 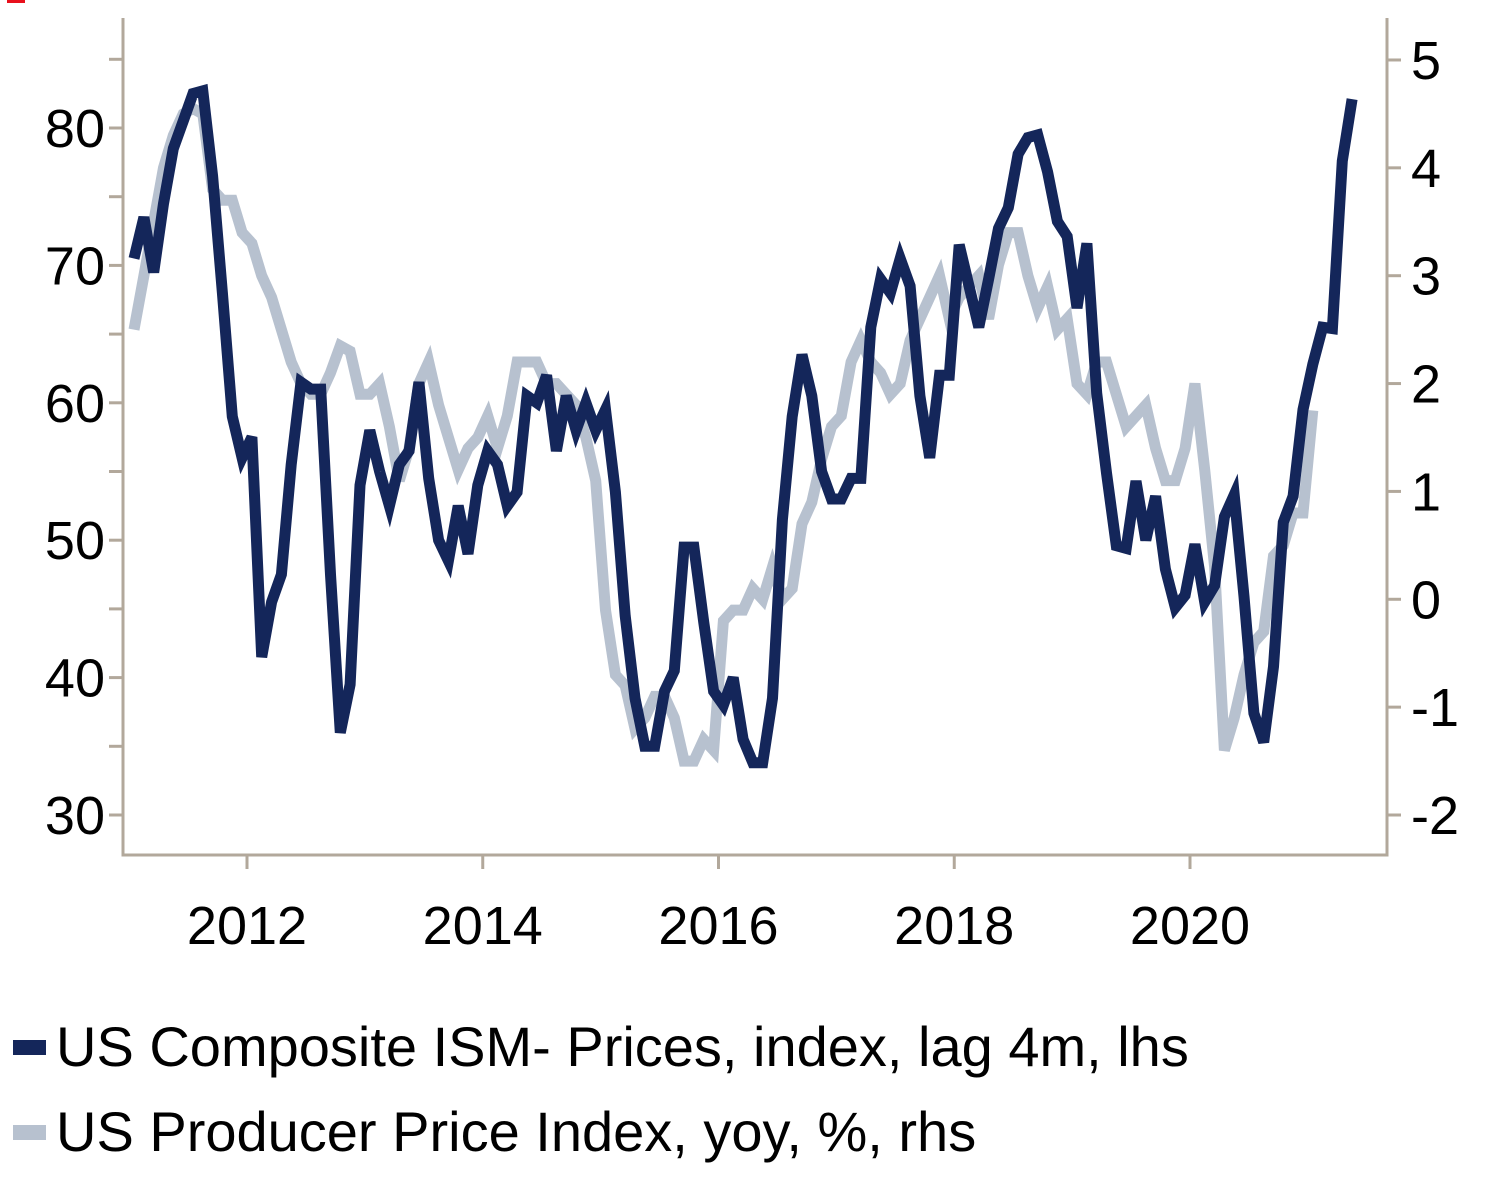 What do you see at coordinates (1426, 385) in the screenshot?
I see `y-axis-right-tick-label: 2` at bounding box center [1426, 385].